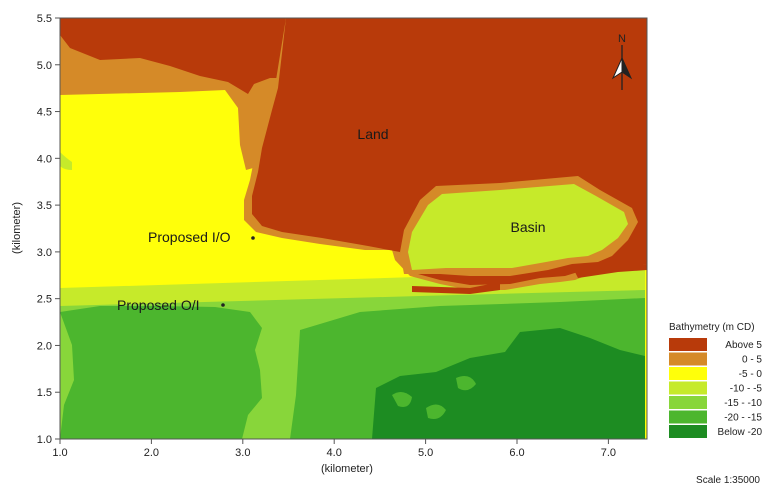 Image resolution: width=772 pixels, height=495 pixels. What do you see at coordinates (746, 389) in the screenshot?
I see `legend-item-label: -10 - -5` at bounding box center [746, 389].